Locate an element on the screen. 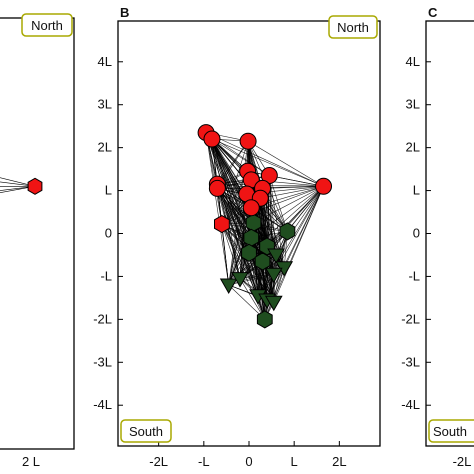  panel-b-y-tick-label: 0 is located at coordinates (108, 233).